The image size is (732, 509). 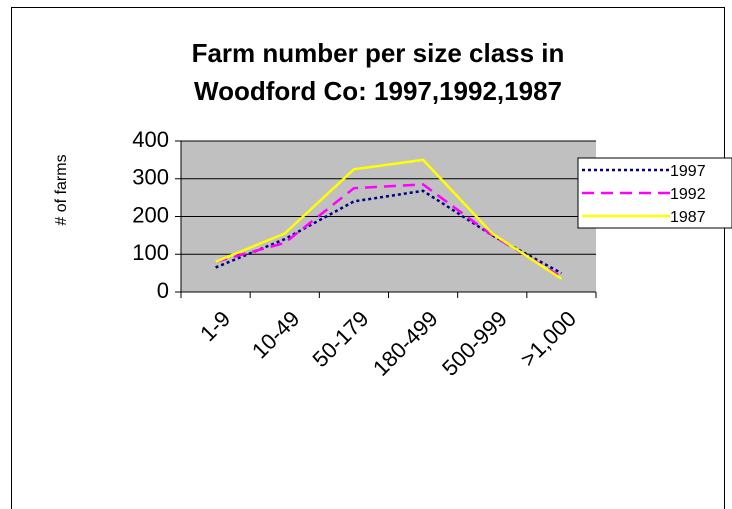 What do you see at coordinates (340, 339) in the screenshot?
I see `x-tick-label: 50-179` at bounding box center [340, 339].